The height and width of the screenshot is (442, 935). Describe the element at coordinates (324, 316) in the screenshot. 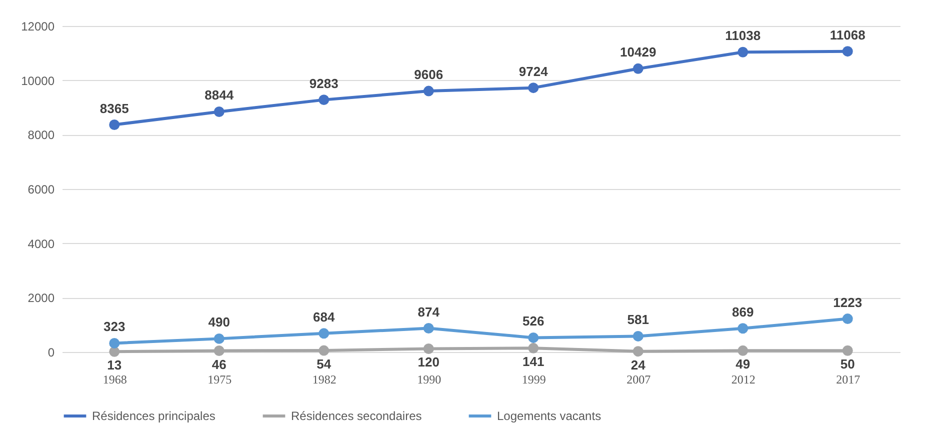

I see `data-label: 684` at that location.